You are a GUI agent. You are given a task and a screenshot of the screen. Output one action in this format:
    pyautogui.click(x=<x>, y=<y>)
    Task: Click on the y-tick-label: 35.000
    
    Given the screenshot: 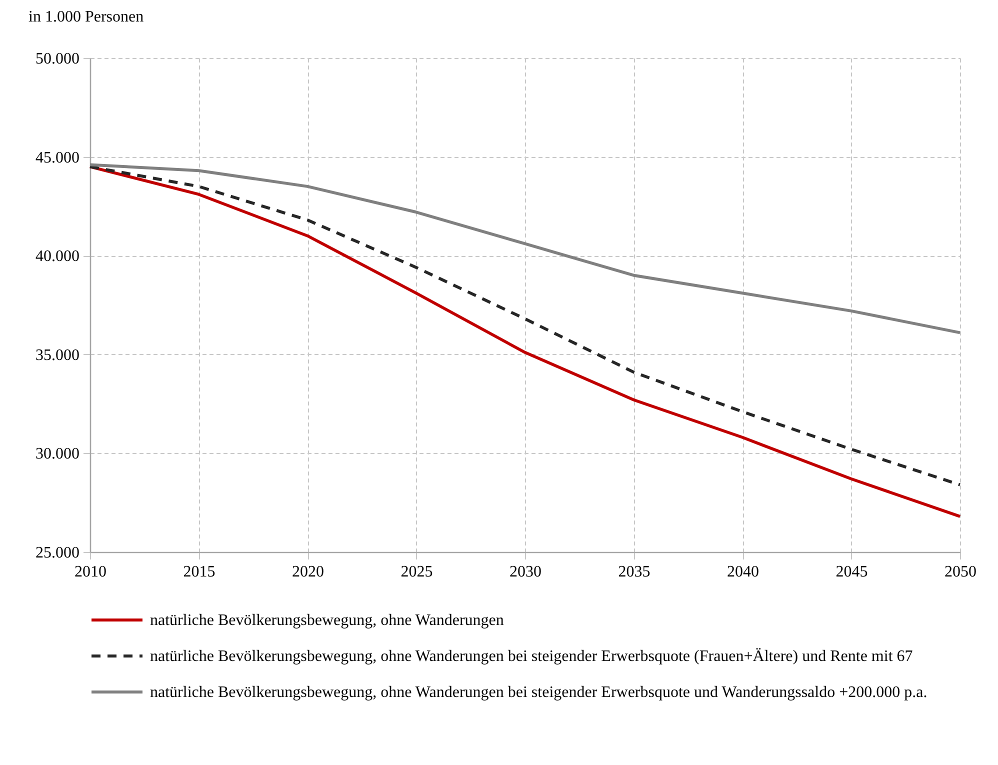 What is the action you would take?
    pyautogui.click(x=58, y=355)
    